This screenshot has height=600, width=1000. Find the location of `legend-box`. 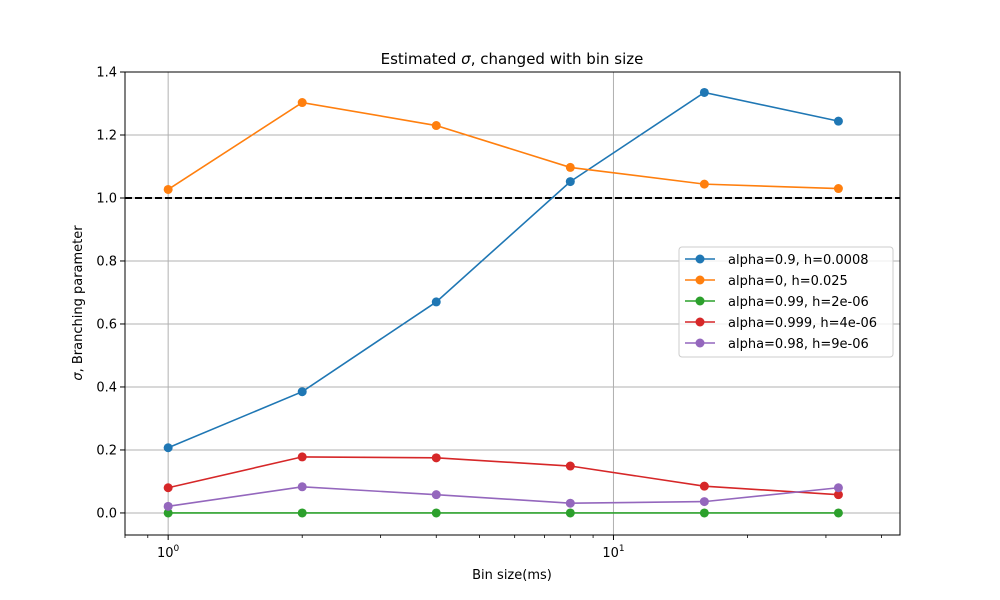

legend-box is located at coordinates (786, 302).